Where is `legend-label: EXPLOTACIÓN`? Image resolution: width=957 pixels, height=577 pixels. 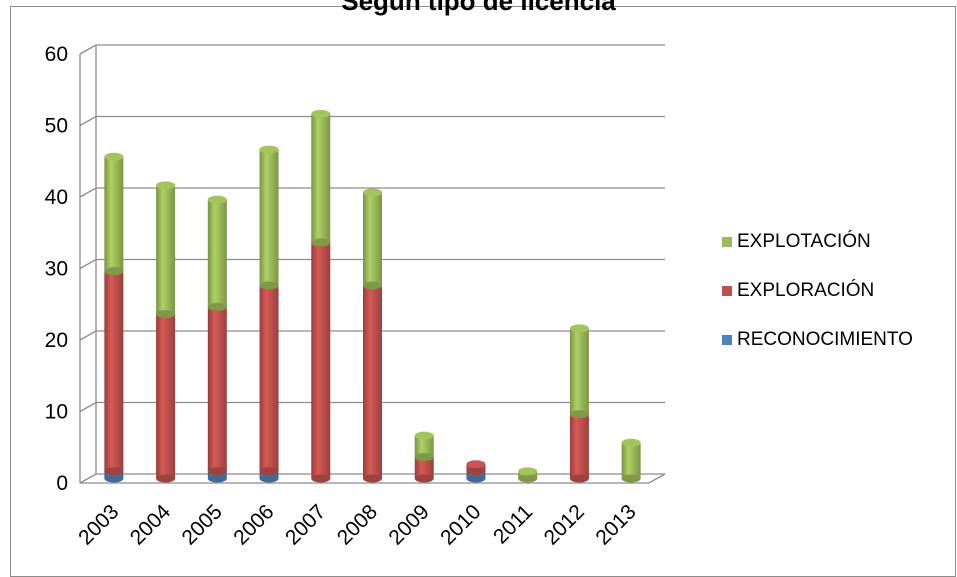 legend-label: EXPLOTACIÓN is located at coordinates (804, 241).